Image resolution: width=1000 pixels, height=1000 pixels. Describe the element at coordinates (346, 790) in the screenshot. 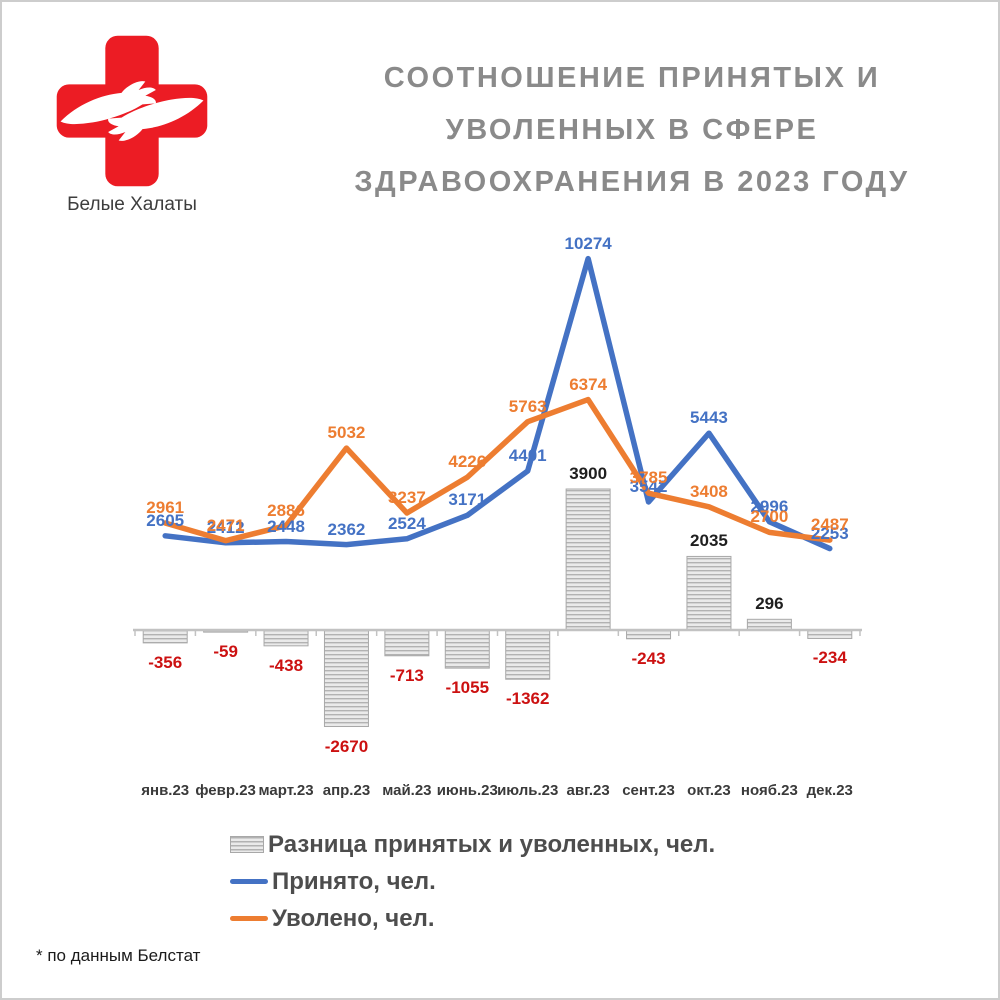

I see `month-label: апр.23` at that location.